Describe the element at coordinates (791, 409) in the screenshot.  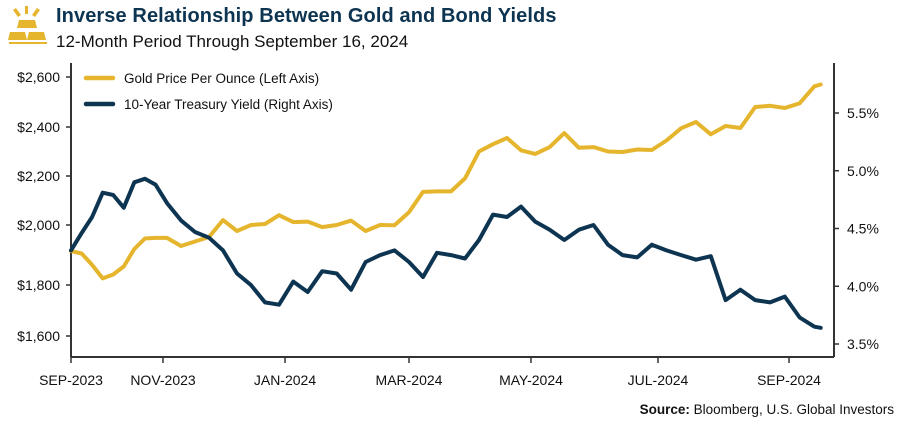
I see `source-text: Bloomberg, U.S. Global Investors` at that location.